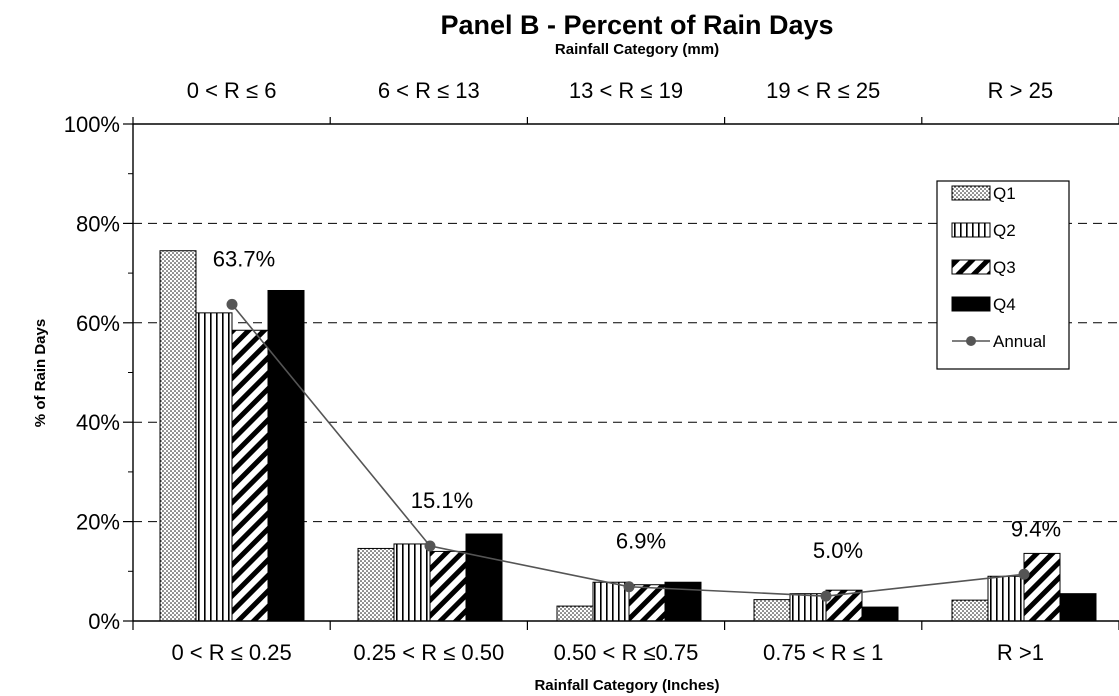  Describe the element at coordinates (1004, 230) in the screenshot. I see `legend-label: Q2` at that location.